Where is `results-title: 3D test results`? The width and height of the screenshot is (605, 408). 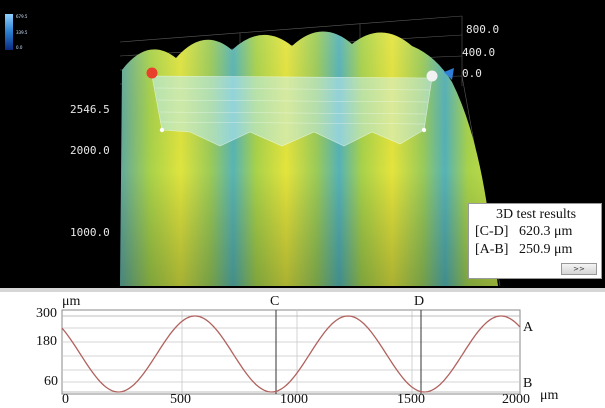 results-title: 3D test results is located at coordinates (536, 214).